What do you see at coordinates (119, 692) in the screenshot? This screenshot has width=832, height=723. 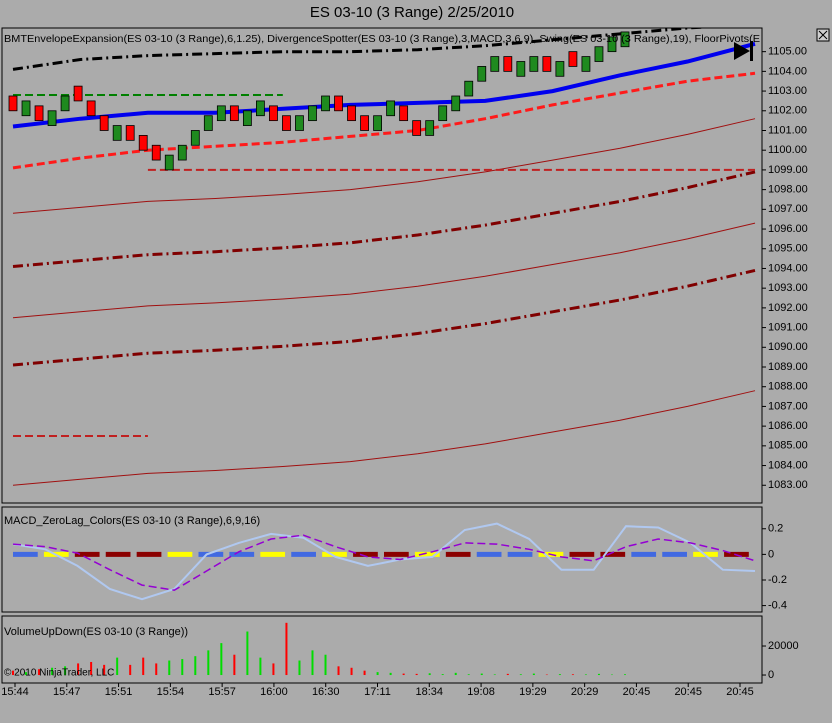 I see `x-tick-label: 15:51` at bounding box center [119, 692].